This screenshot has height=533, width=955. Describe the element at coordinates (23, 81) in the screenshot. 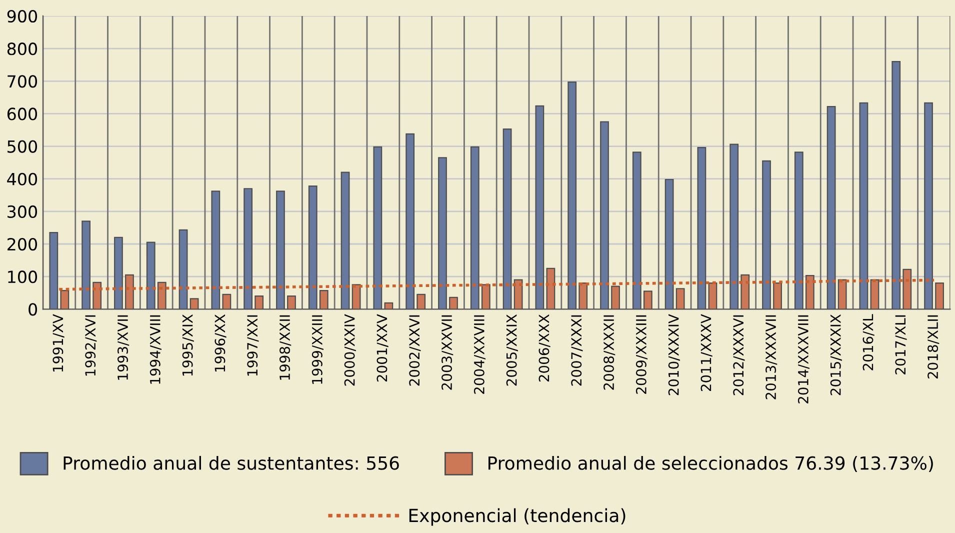

I see `y-tick-label: 700` at that location.